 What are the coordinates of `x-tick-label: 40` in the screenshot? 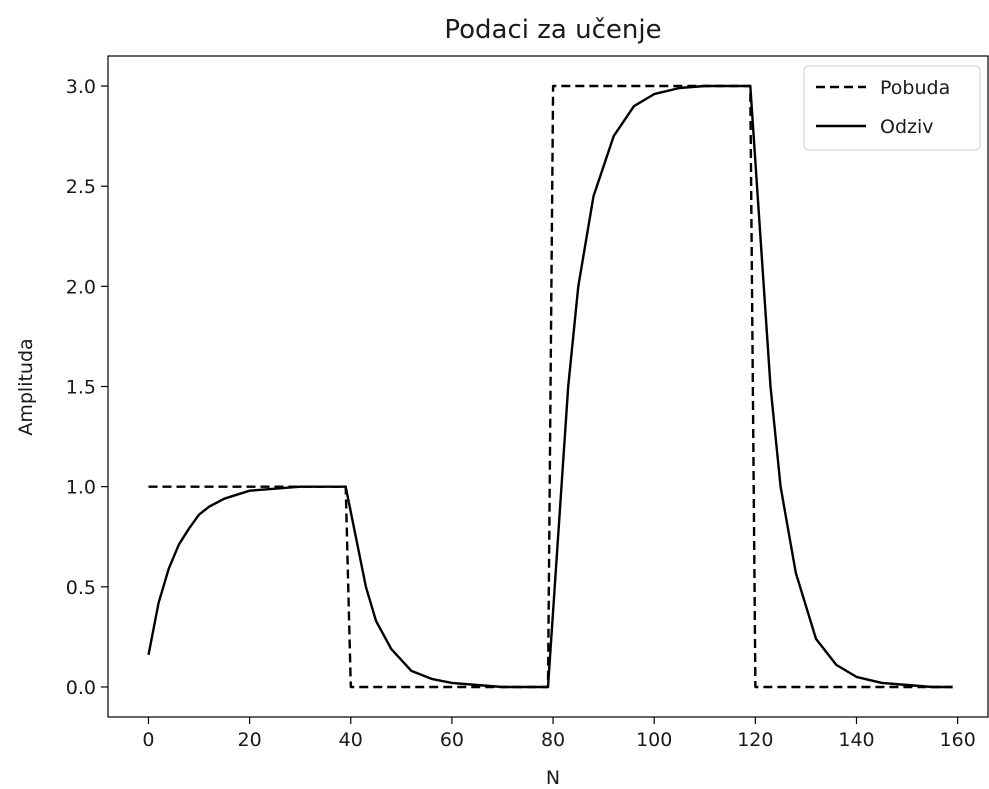 It's located at (351, 740).